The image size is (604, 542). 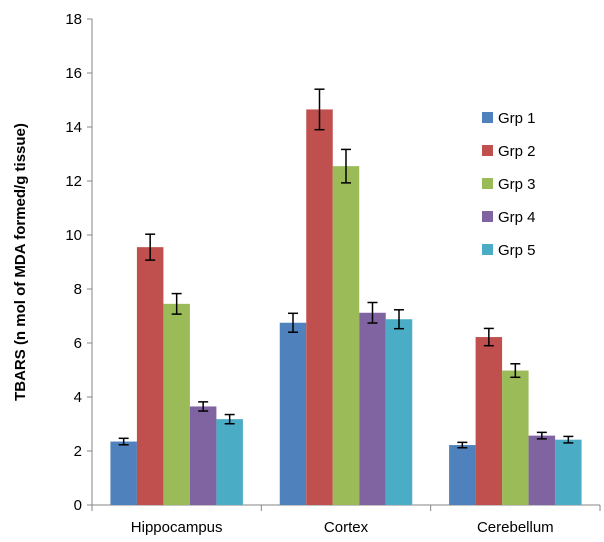 I want to click on x-axis: Hippocampus Cortex Cerebellum, so click(x=346, y=520).